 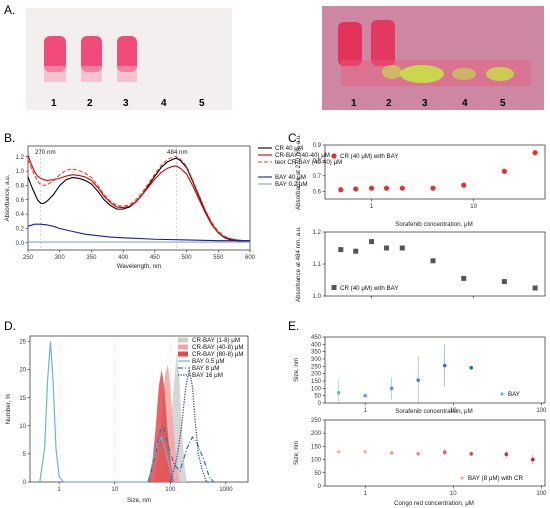 What do you see at coordinates (503, 103) in the screenshot?
I see `right-gel-lane-5: 5` at bounding box center [503, 103].